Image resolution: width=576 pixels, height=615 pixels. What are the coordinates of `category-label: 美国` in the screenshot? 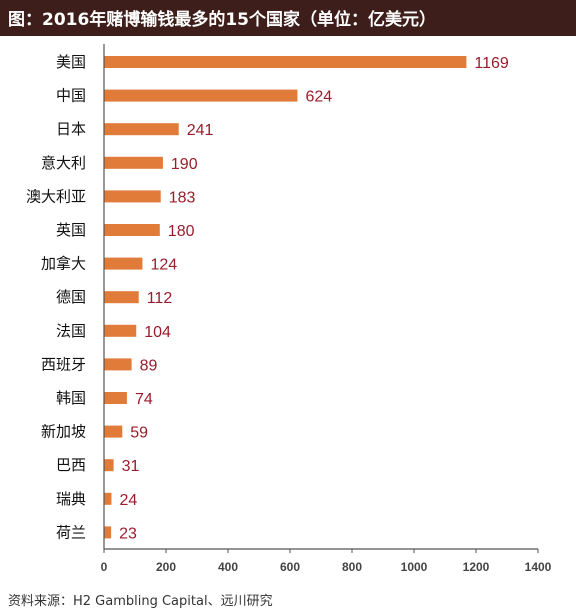 It's located at (71, 62).